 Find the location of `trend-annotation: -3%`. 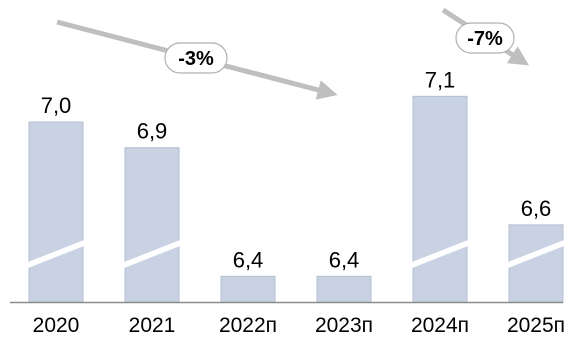

trend-annotation: -3% is located at coordinates (197, 59).